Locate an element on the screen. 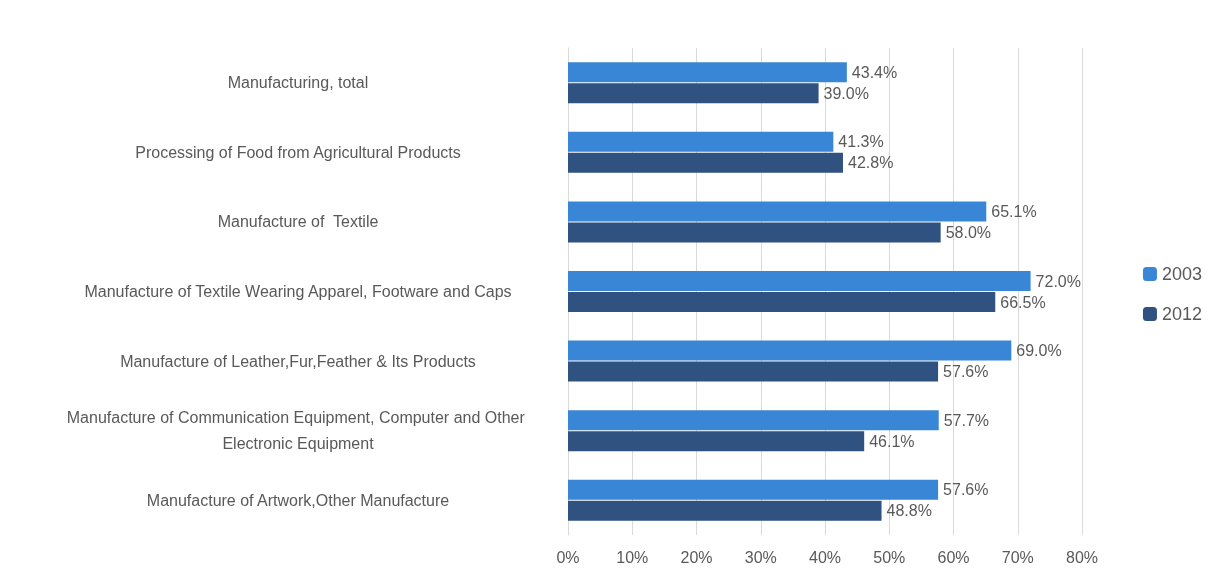  x-tick-label: 0% is located at coordinates (568, 557).